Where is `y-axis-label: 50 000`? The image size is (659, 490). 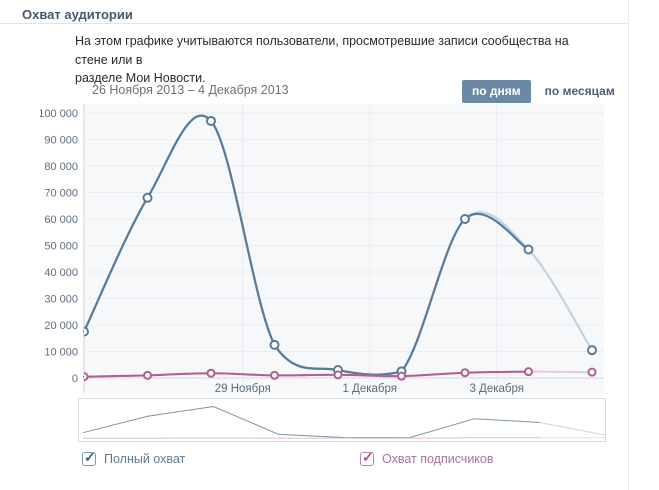
y-axis-label: 50 000 is located at coordinates (61, 247).